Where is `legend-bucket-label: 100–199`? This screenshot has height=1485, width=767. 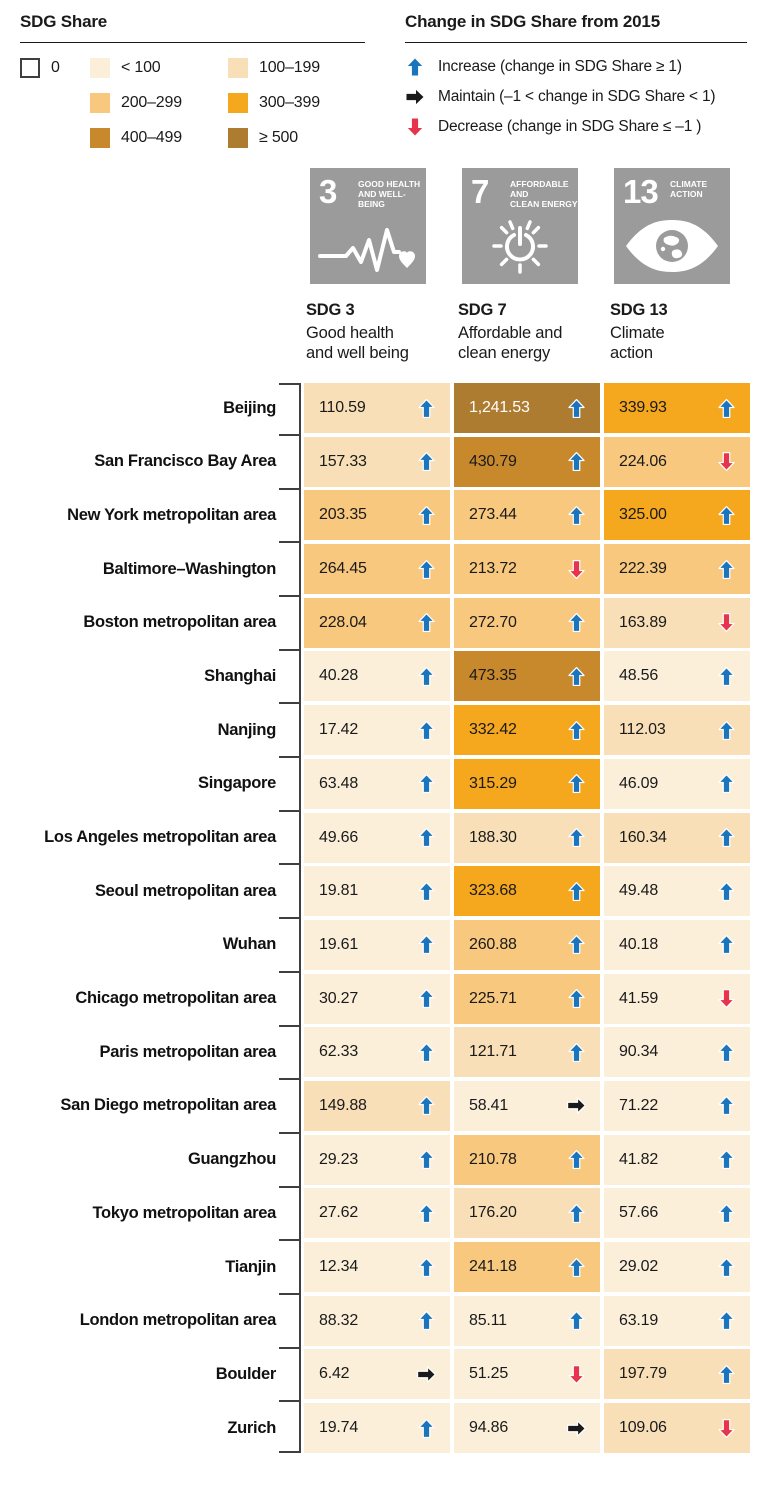
legend-bucket-label: 100–199 is located at coordinates (289, 67).